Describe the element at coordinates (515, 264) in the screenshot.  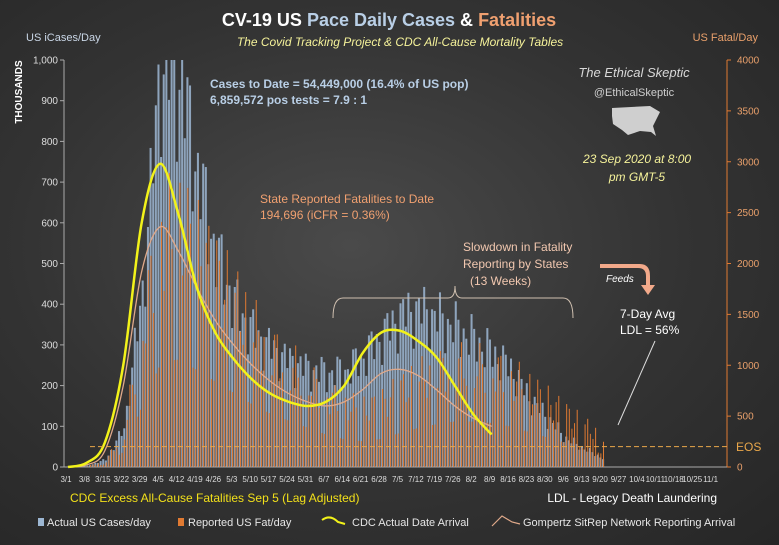
I see `slowdown-annotation-line2: Reporting by States` at that location.